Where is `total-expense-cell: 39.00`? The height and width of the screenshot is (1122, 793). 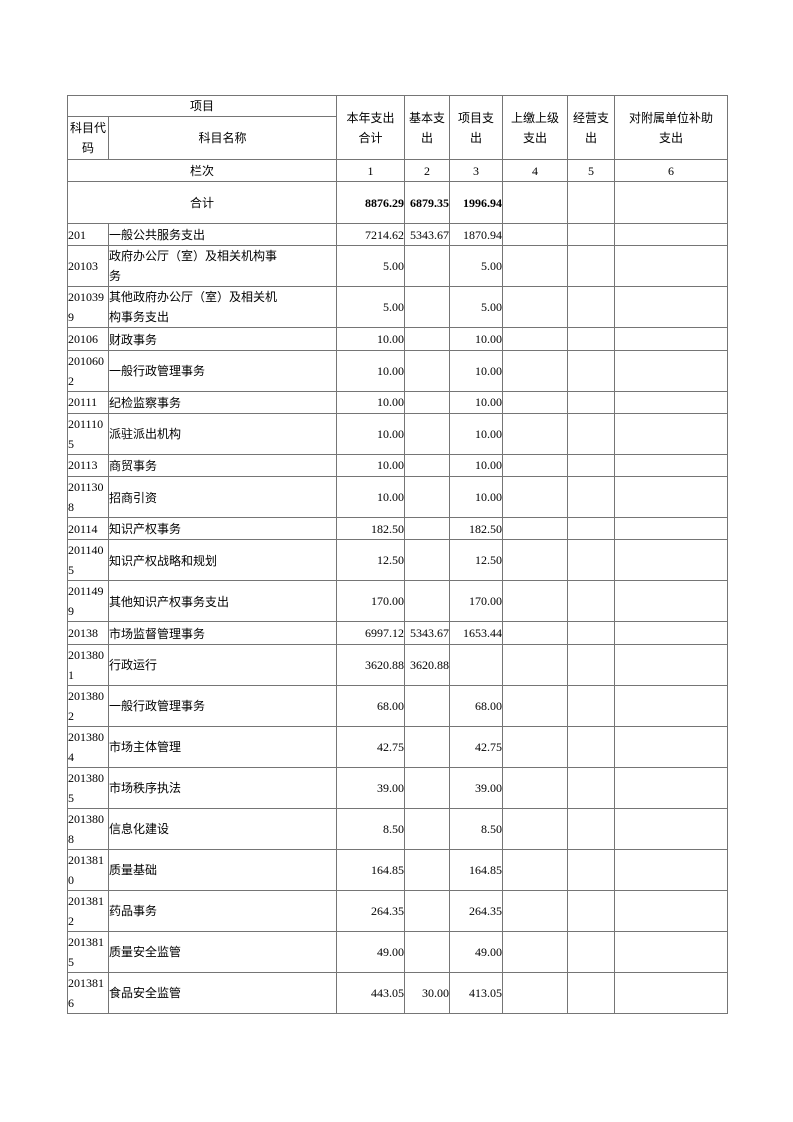
total-expense-cell: 39.00 is located at coordinates (371, 787).